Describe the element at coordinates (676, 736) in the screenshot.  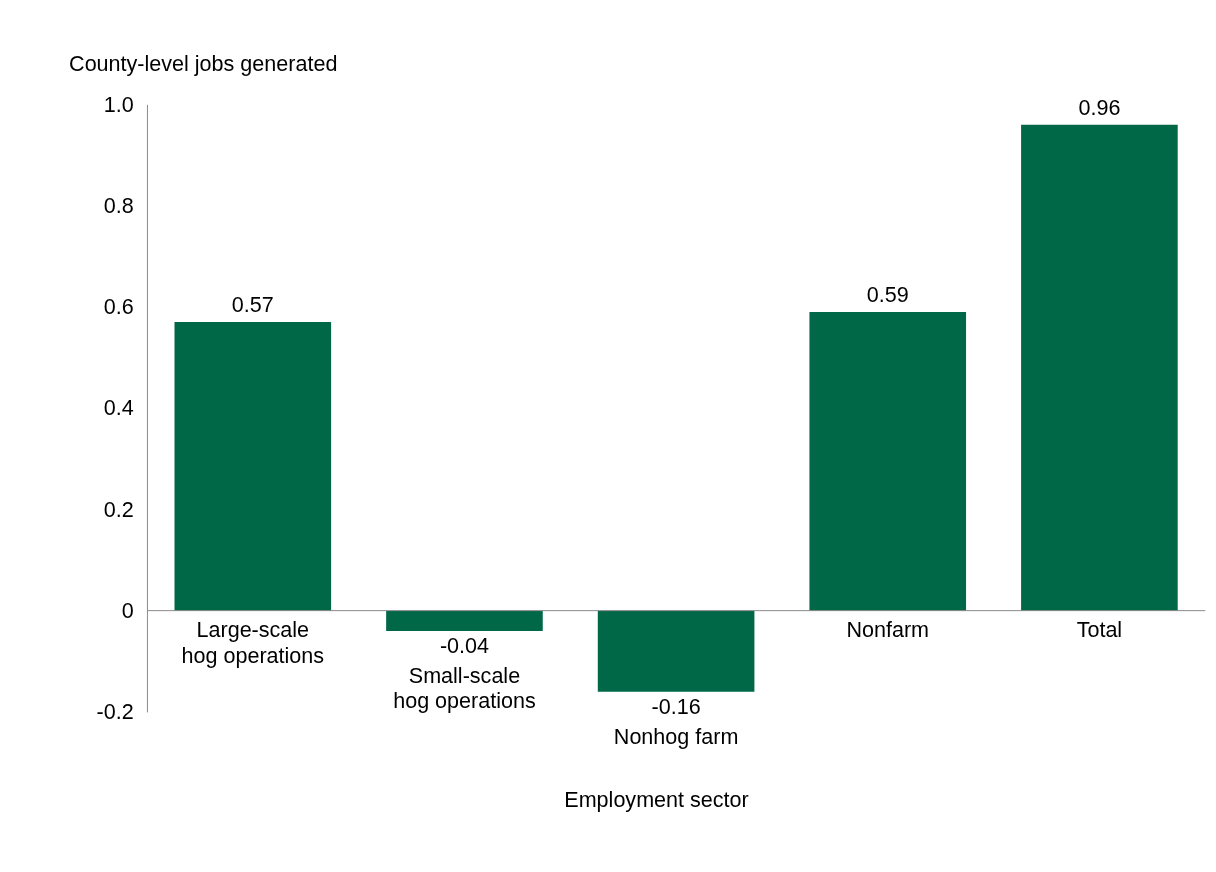
I see `x-tick-label: Nonhog farm` at that location.